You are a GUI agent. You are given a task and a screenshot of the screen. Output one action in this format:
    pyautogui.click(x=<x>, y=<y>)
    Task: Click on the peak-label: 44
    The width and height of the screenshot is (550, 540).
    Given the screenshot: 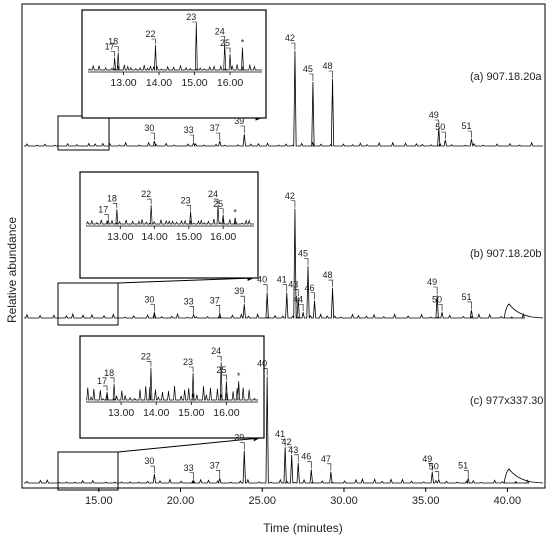 What is the action you would take?
    pyautogui.click(x=298, y=299)
    